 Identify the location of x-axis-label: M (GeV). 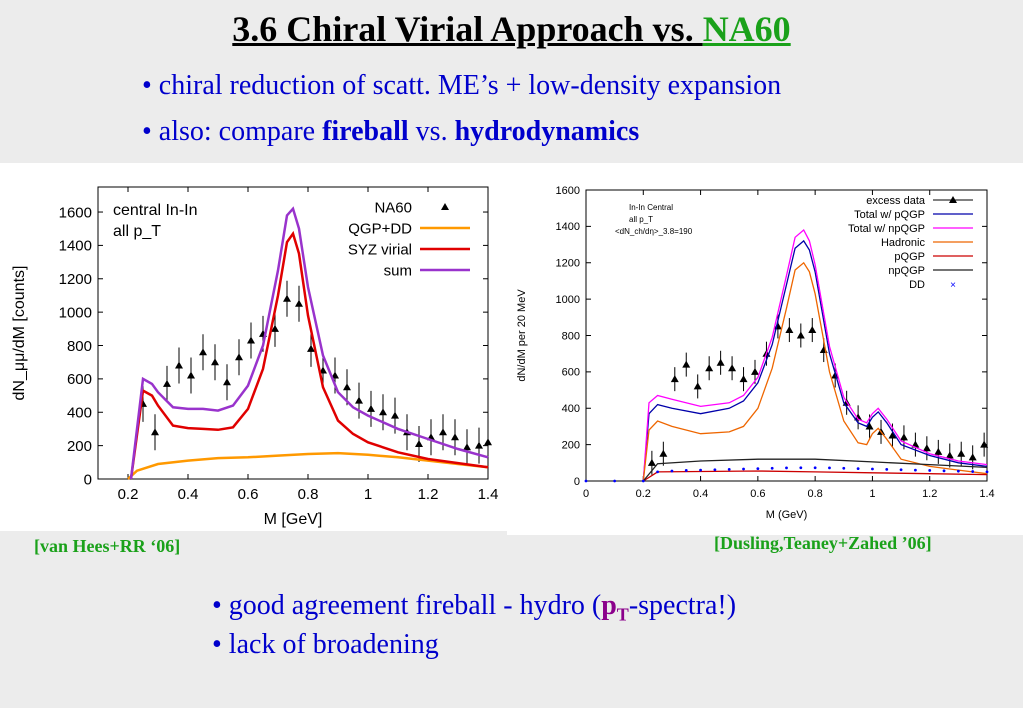
(787, 515).